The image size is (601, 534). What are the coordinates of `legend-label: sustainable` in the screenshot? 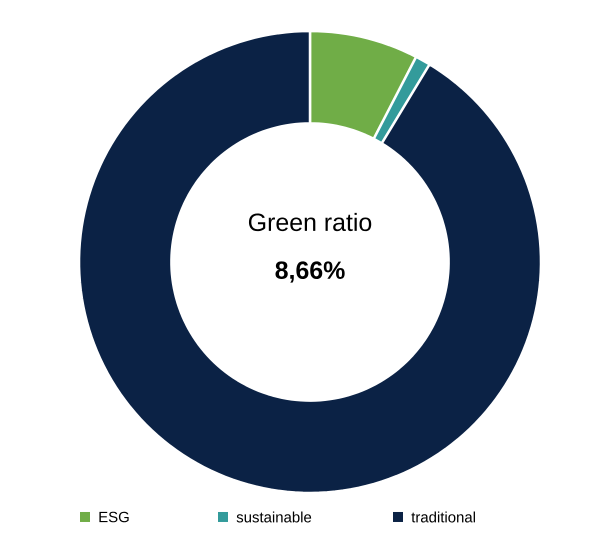 It's located at (274, 516).